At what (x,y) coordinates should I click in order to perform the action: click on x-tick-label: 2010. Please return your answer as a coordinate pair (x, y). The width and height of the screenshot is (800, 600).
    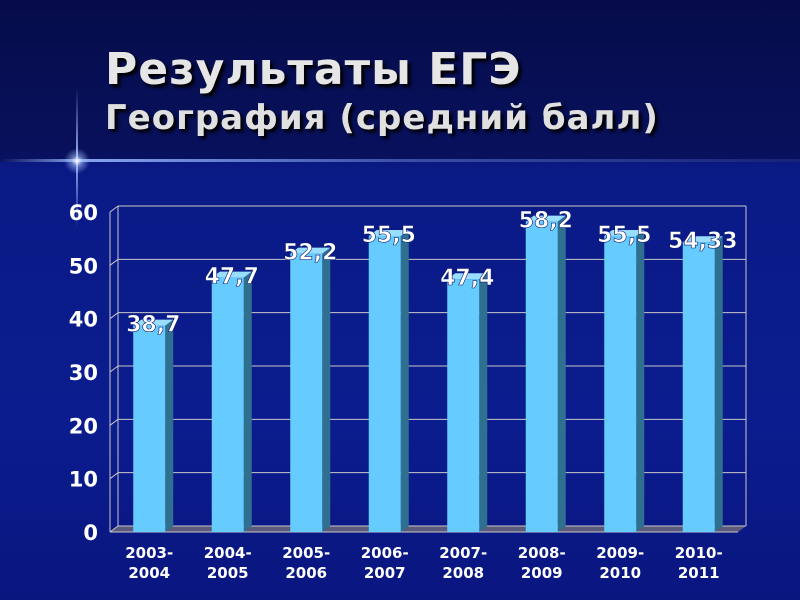
    Looking at the image, I should click on (620, 573).